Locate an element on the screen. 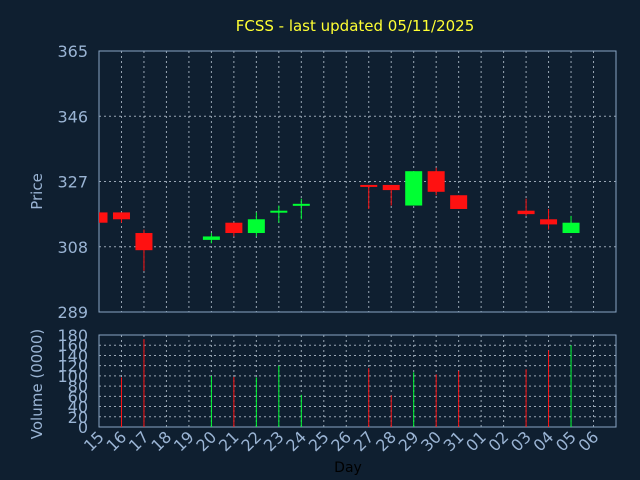 The height and width of the screenshot is (480, 640). volume-tick-label: 160 is located at coordinates (72, 345).